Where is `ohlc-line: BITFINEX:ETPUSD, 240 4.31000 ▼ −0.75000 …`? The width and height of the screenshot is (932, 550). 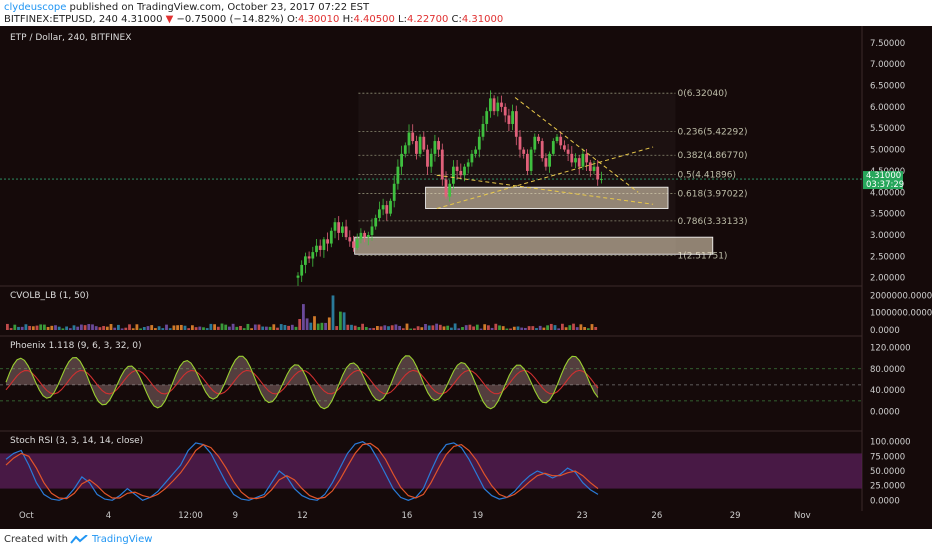 ohlc-line: BITFINEX:ETPUSD, 240 4.31000 ▼ −0.75000 … is located at coordinates (253, 19).